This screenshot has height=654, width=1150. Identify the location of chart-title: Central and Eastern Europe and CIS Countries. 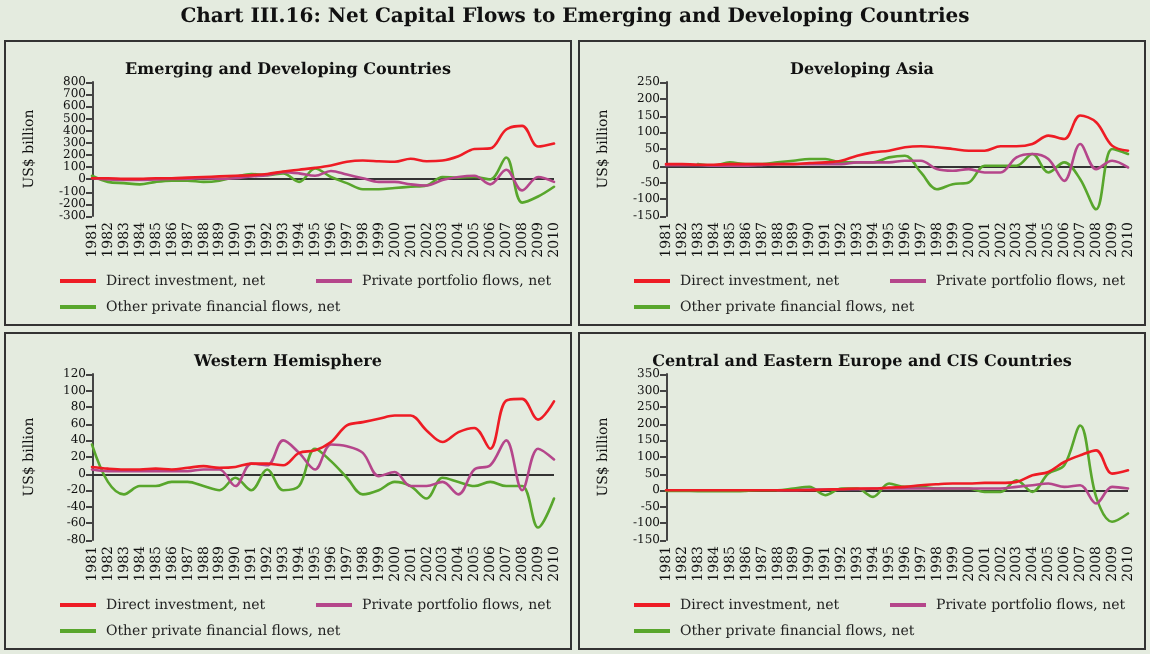
(862, 360).